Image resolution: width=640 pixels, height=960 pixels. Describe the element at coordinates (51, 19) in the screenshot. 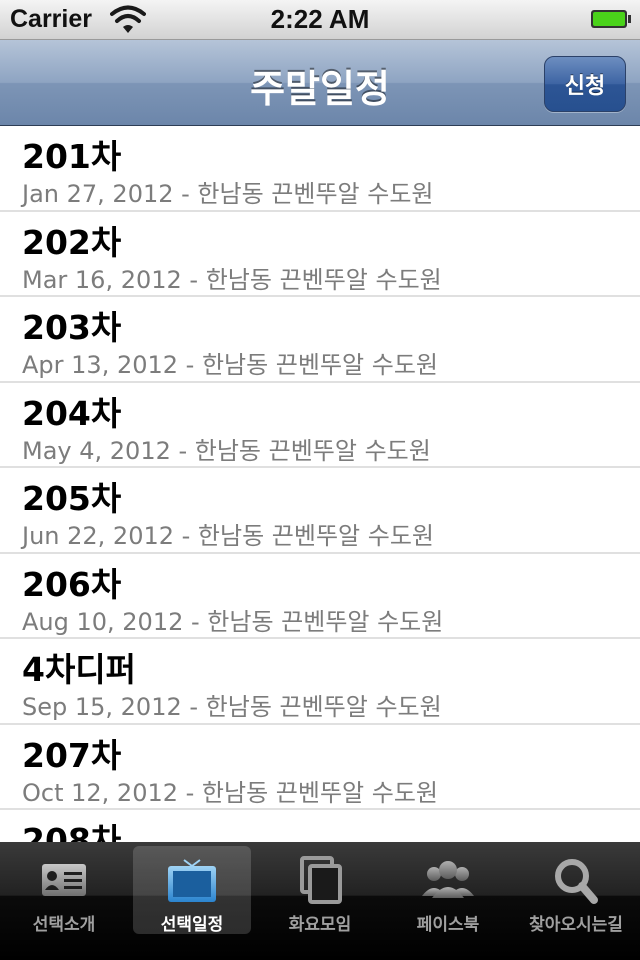

I see `carrier-label: Carrier` at that location.